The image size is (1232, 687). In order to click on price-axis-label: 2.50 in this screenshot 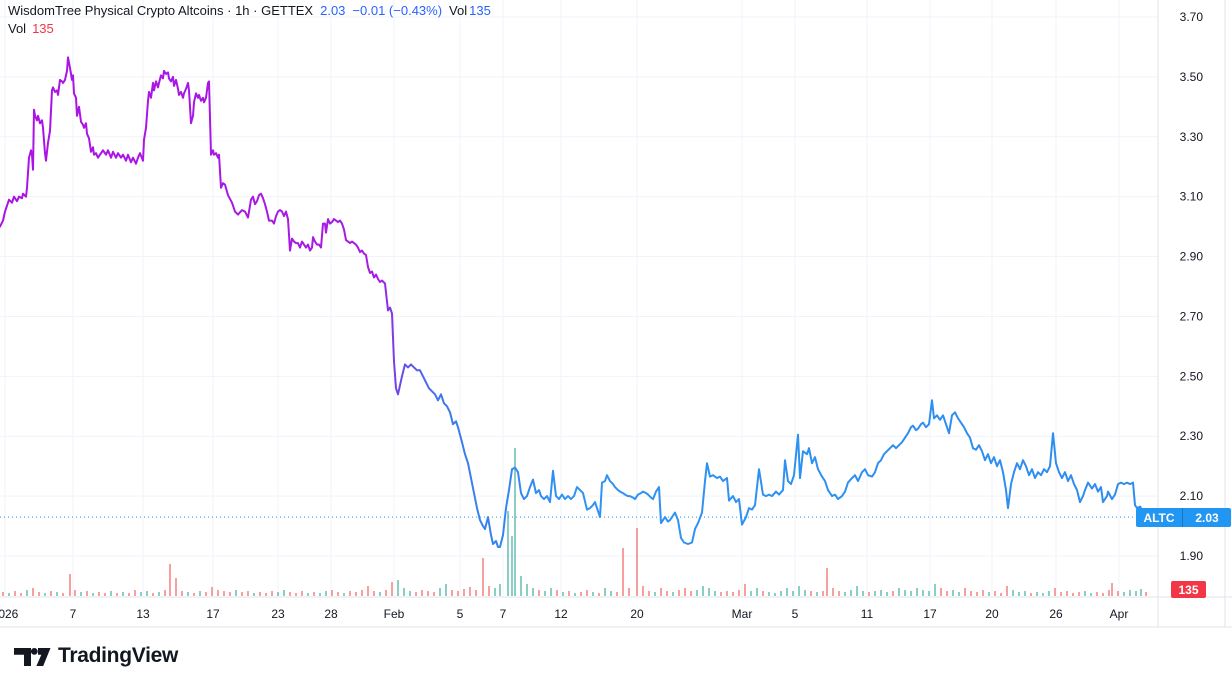, I will do `click(1192, 376)`.